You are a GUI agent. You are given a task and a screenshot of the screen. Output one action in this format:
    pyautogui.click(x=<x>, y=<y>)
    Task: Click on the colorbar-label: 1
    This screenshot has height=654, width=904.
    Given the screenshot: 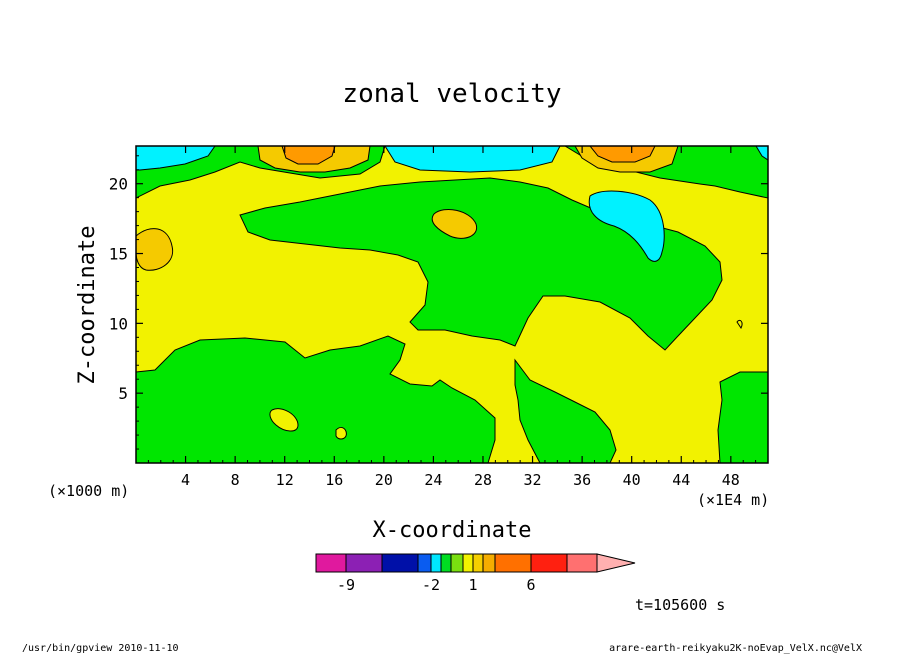 What is the action you would take?
    pyautogui.click(x=472, y=585)
    